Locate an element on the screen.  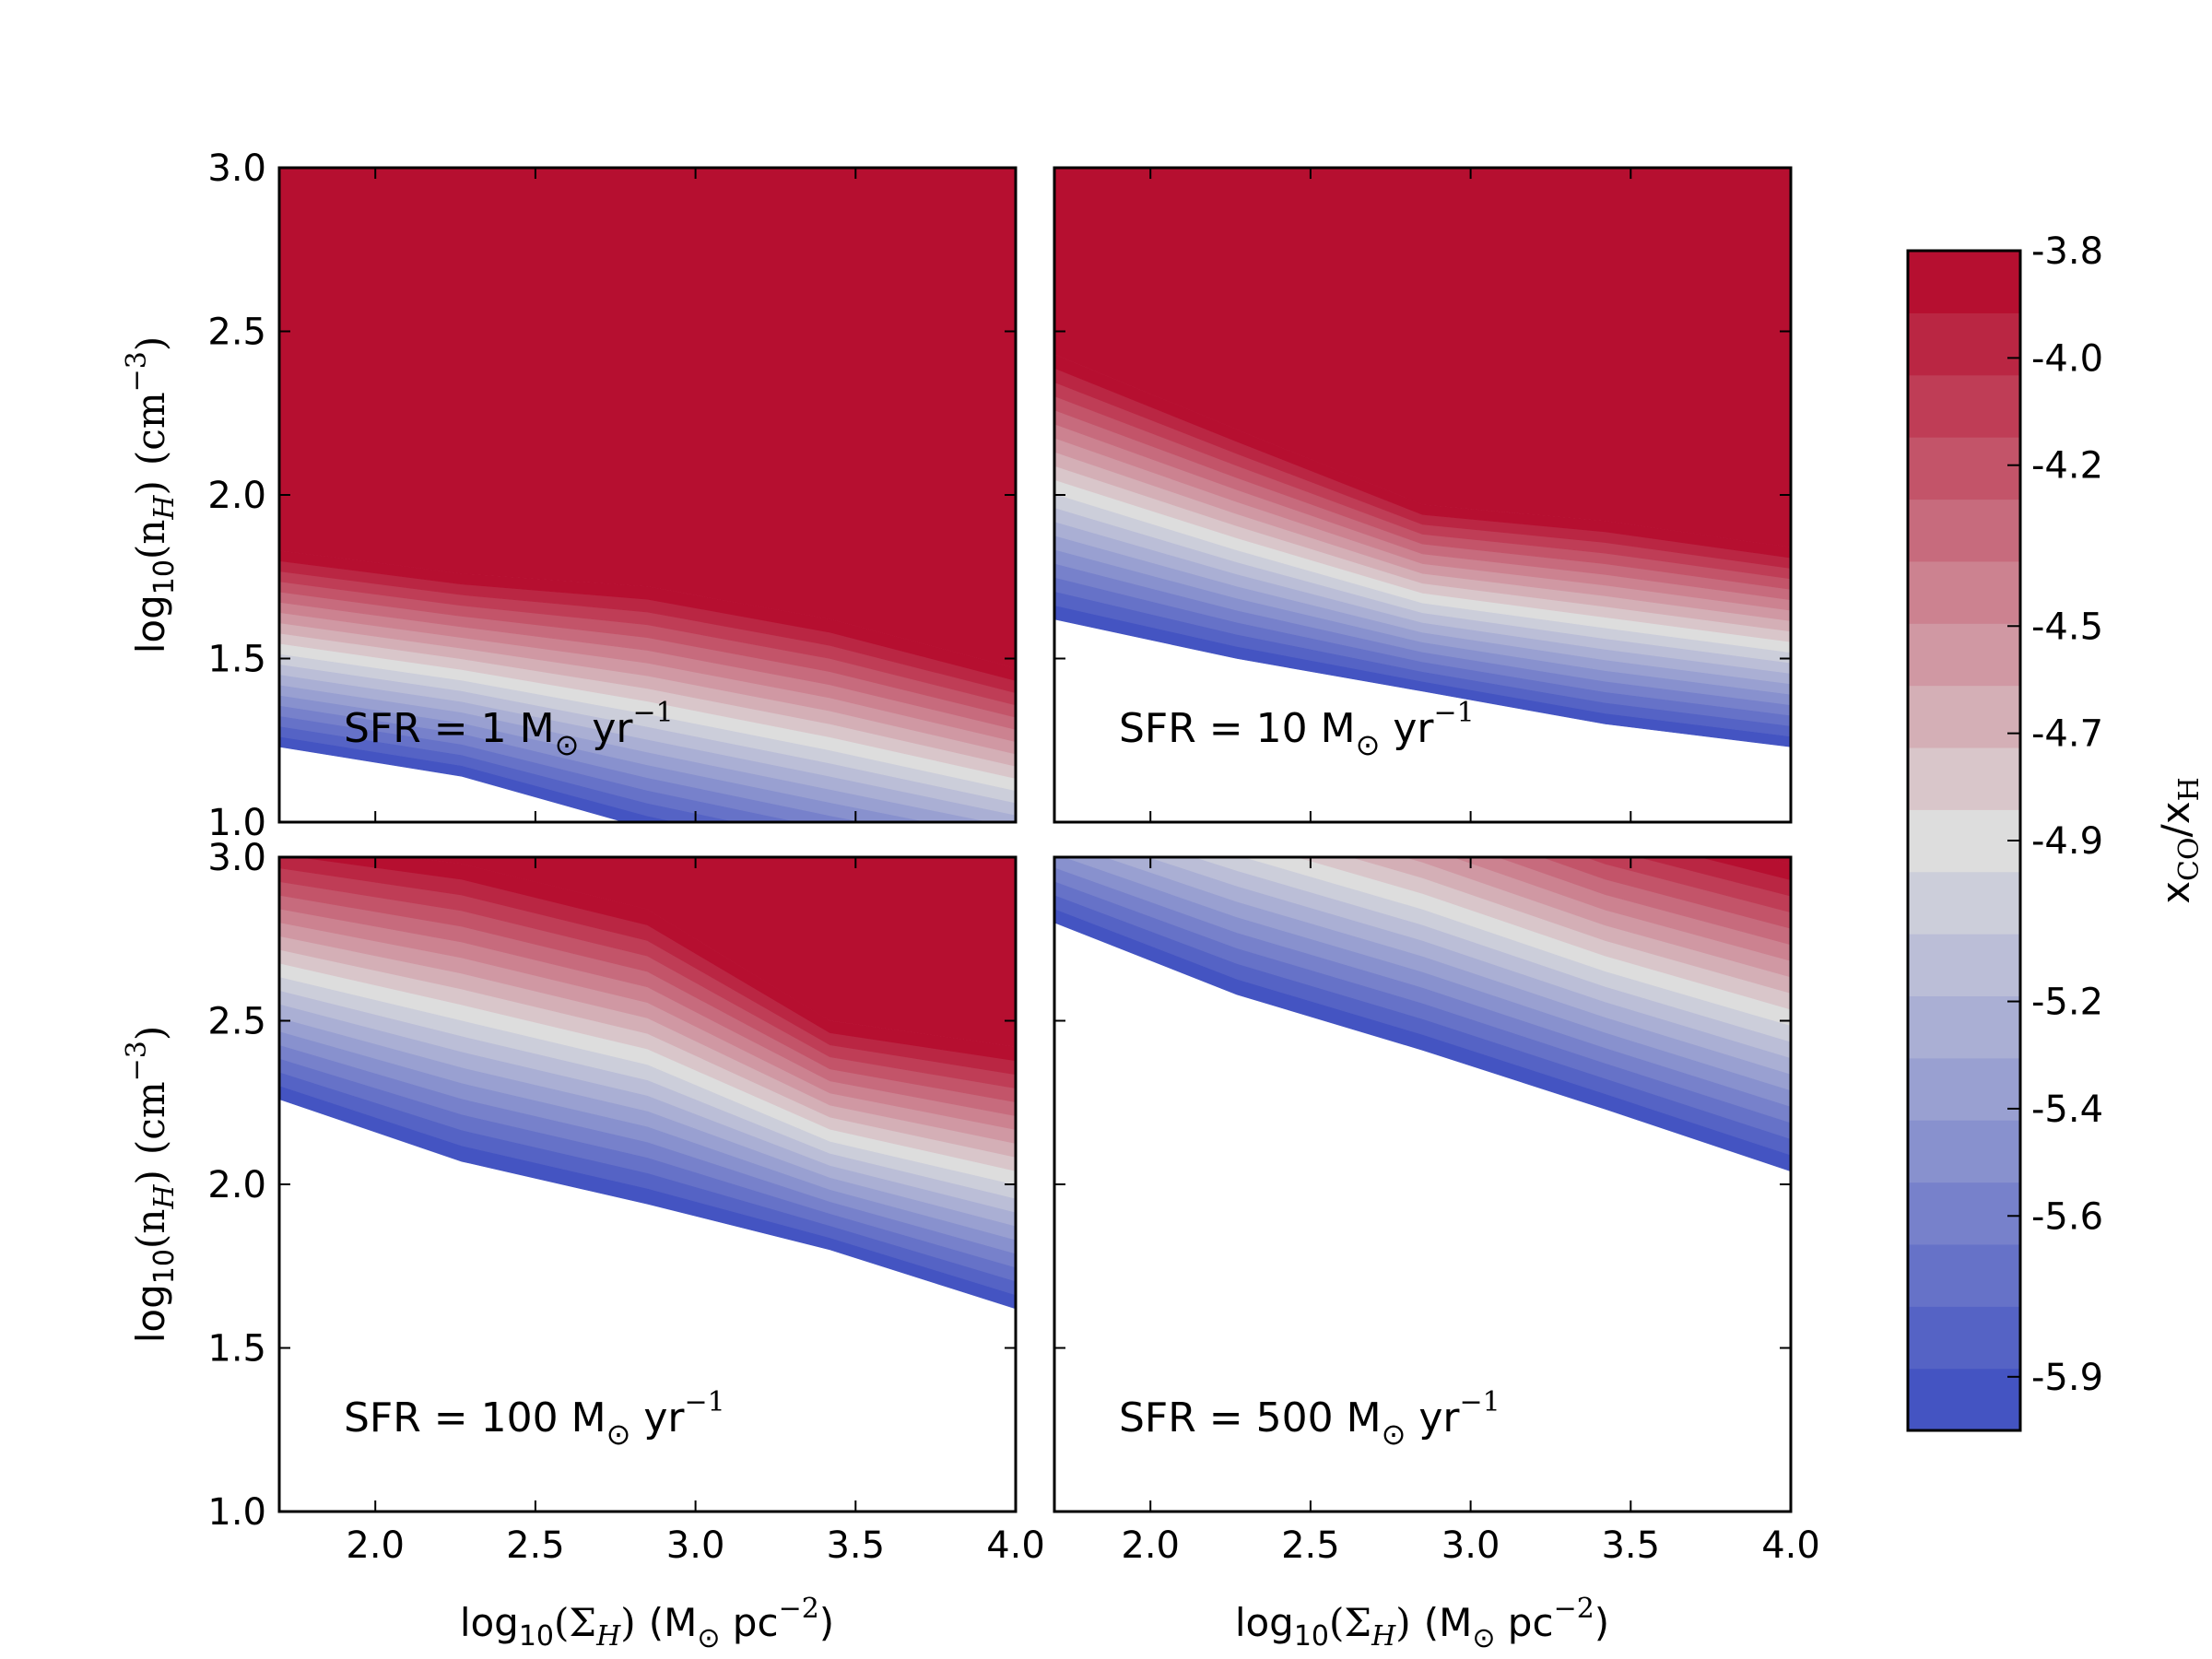
panel-sfr-label: SFR = 10 M⊙ yr−1 is located at coordinates (1297, 729).